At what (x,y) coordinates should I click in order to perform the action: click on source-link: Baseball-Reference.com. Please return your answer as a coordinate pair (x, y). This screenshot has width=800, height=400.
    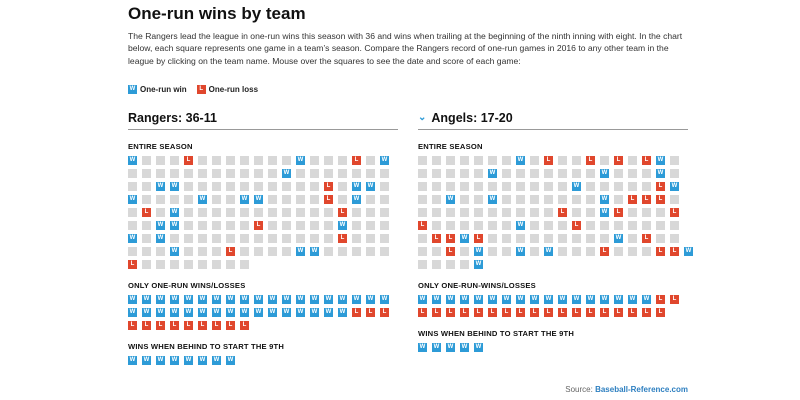
    Looking at the image, I should click on (641, 389).